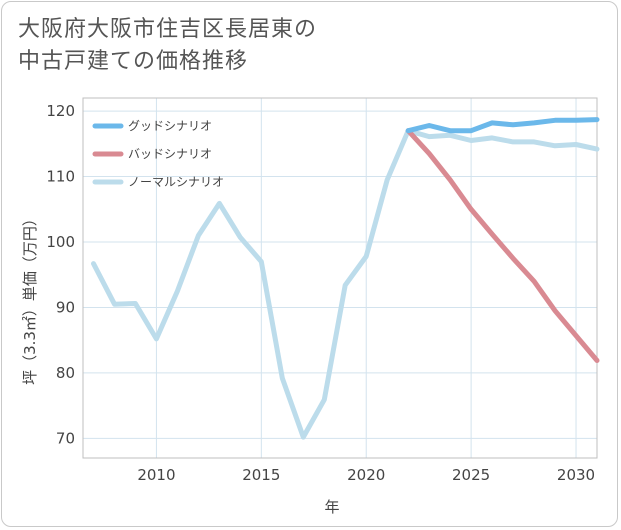 This screenshot has height=530, width=621. Describe the element at coordinates (156, 475) in the screenshot. I see `x-tick-label: 2010` at that location.